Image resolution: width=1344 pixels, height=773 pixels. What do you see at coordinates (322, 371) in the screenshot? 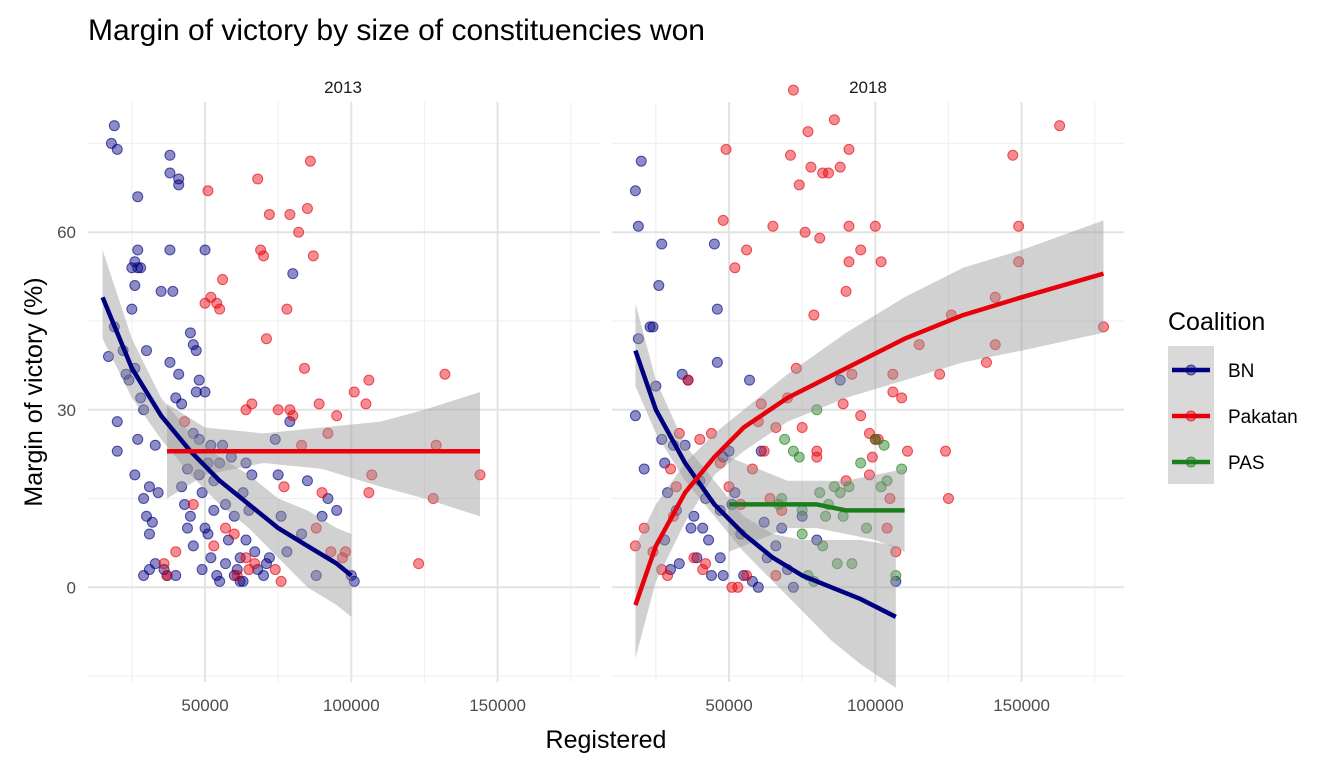
I see `series-pakatan-points` at bounding box center [322, 371].